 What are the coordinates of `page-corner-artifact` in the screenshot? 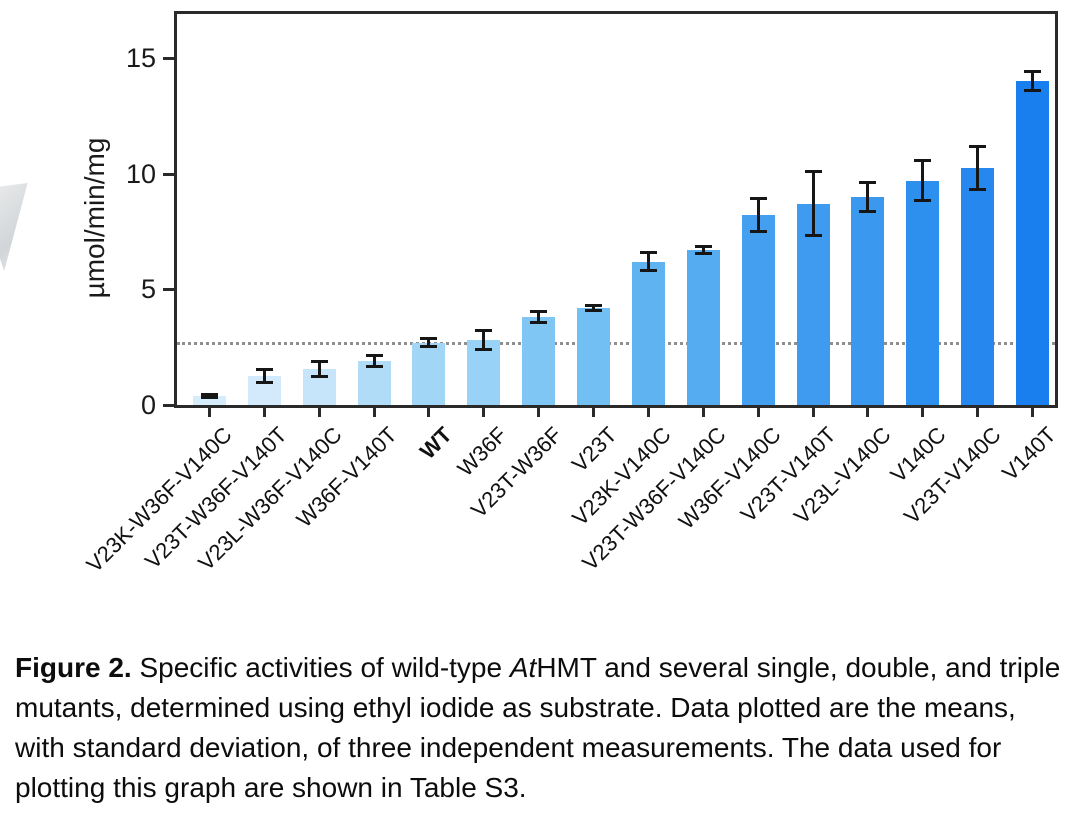 It's located at (14, 227).